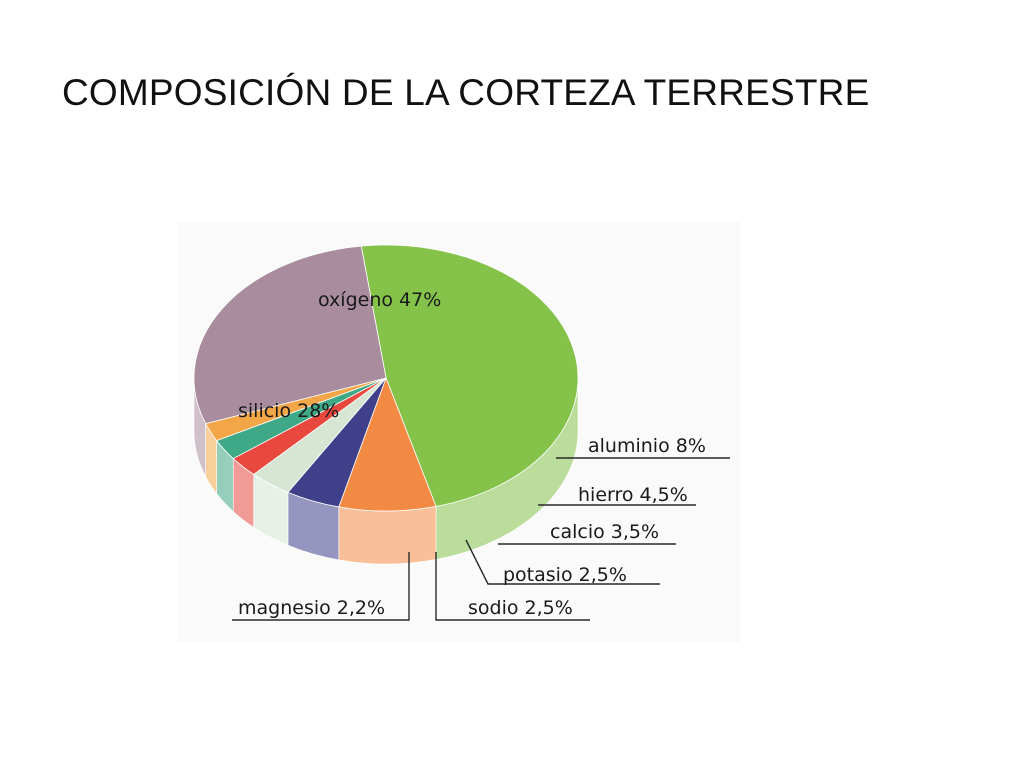 The image size is (1024, 768). I want to click on pie-slice-silicio, so click(290, 335).